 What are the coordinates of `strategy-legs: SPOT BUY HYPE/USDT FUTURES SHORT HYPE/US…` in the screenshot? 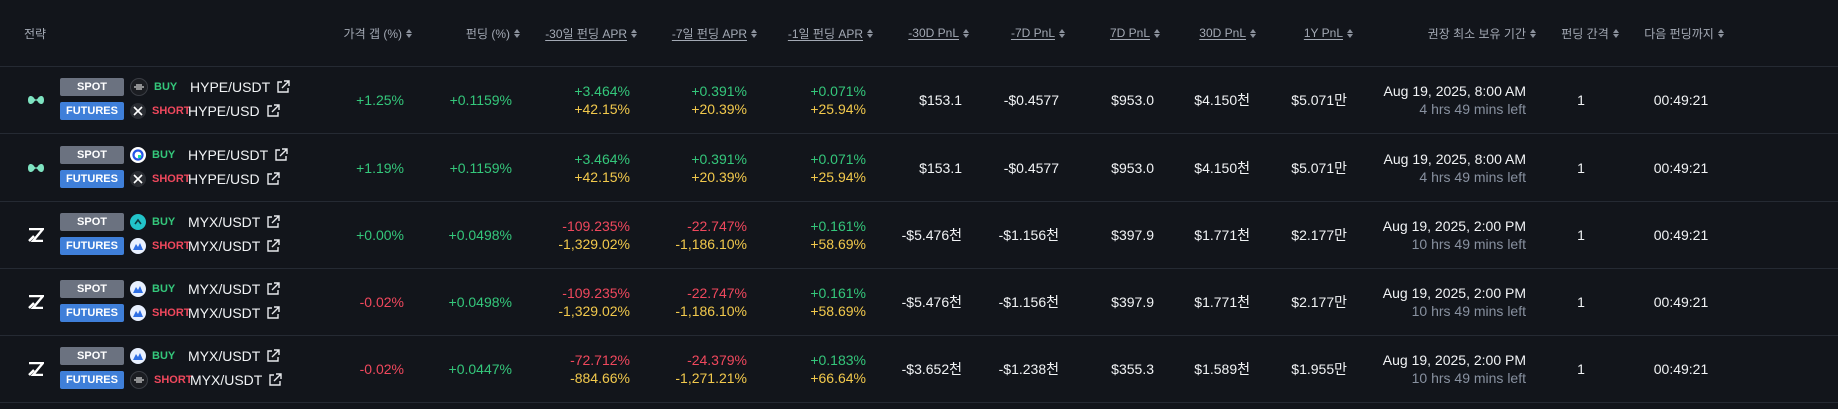 It's located at (174, 168).